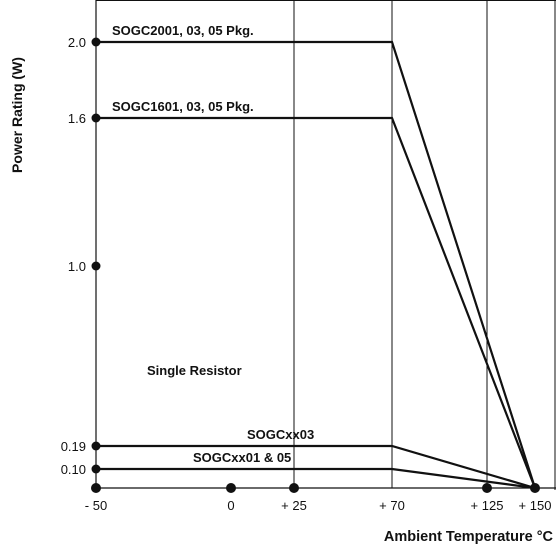  What do you see at coordinates (294, 505) in the screenshot?
I see `x-tick-label: + 25` at bounding box center [294, 505].